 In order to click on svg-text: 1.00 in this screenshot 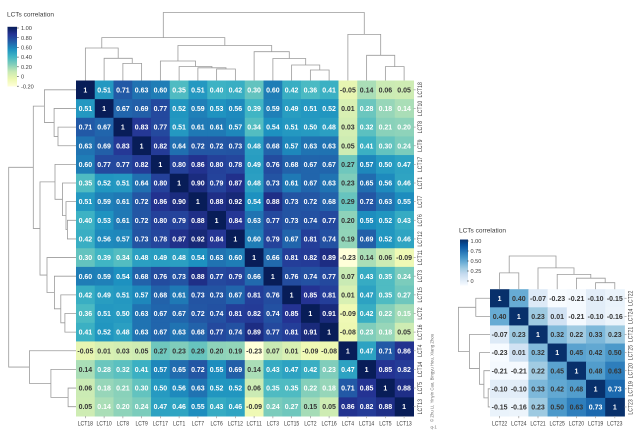, I will do `click(26, 29)`.